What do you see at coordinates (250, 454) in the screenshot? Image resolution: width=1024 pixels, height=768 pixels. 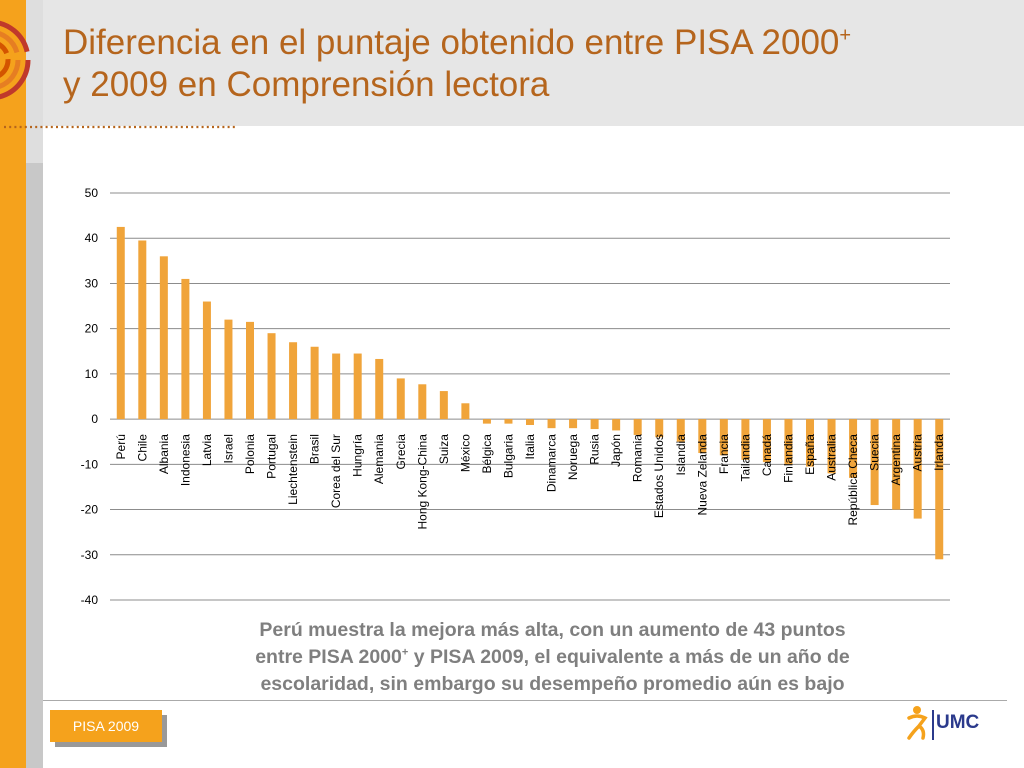 I see `x-tick-label: Polonia` at bounding box center [250, 454].